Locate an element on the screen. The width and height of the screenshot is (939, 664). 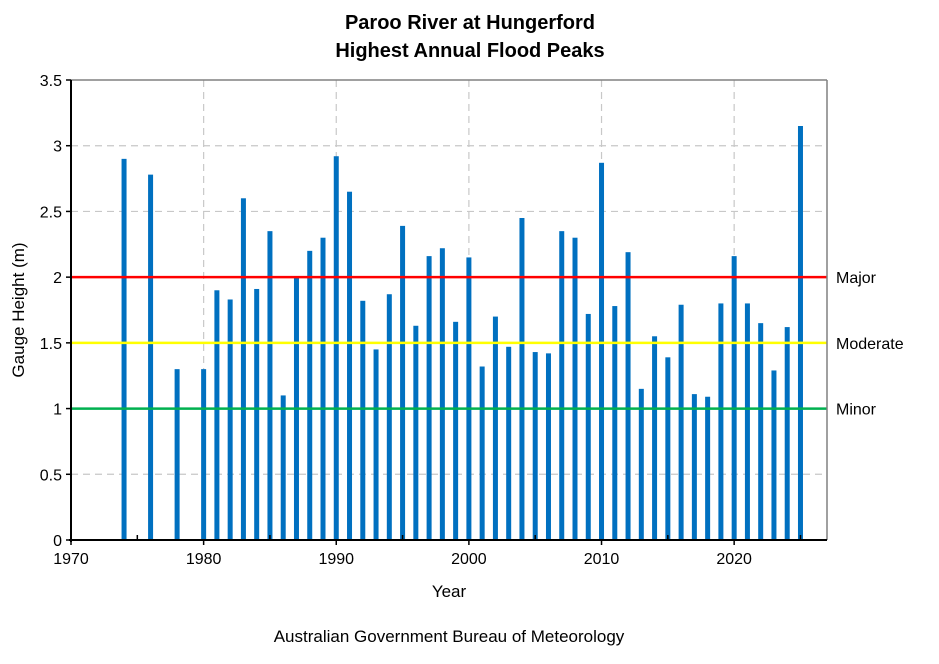
bar-2000 is located at coordinates (469, 398).